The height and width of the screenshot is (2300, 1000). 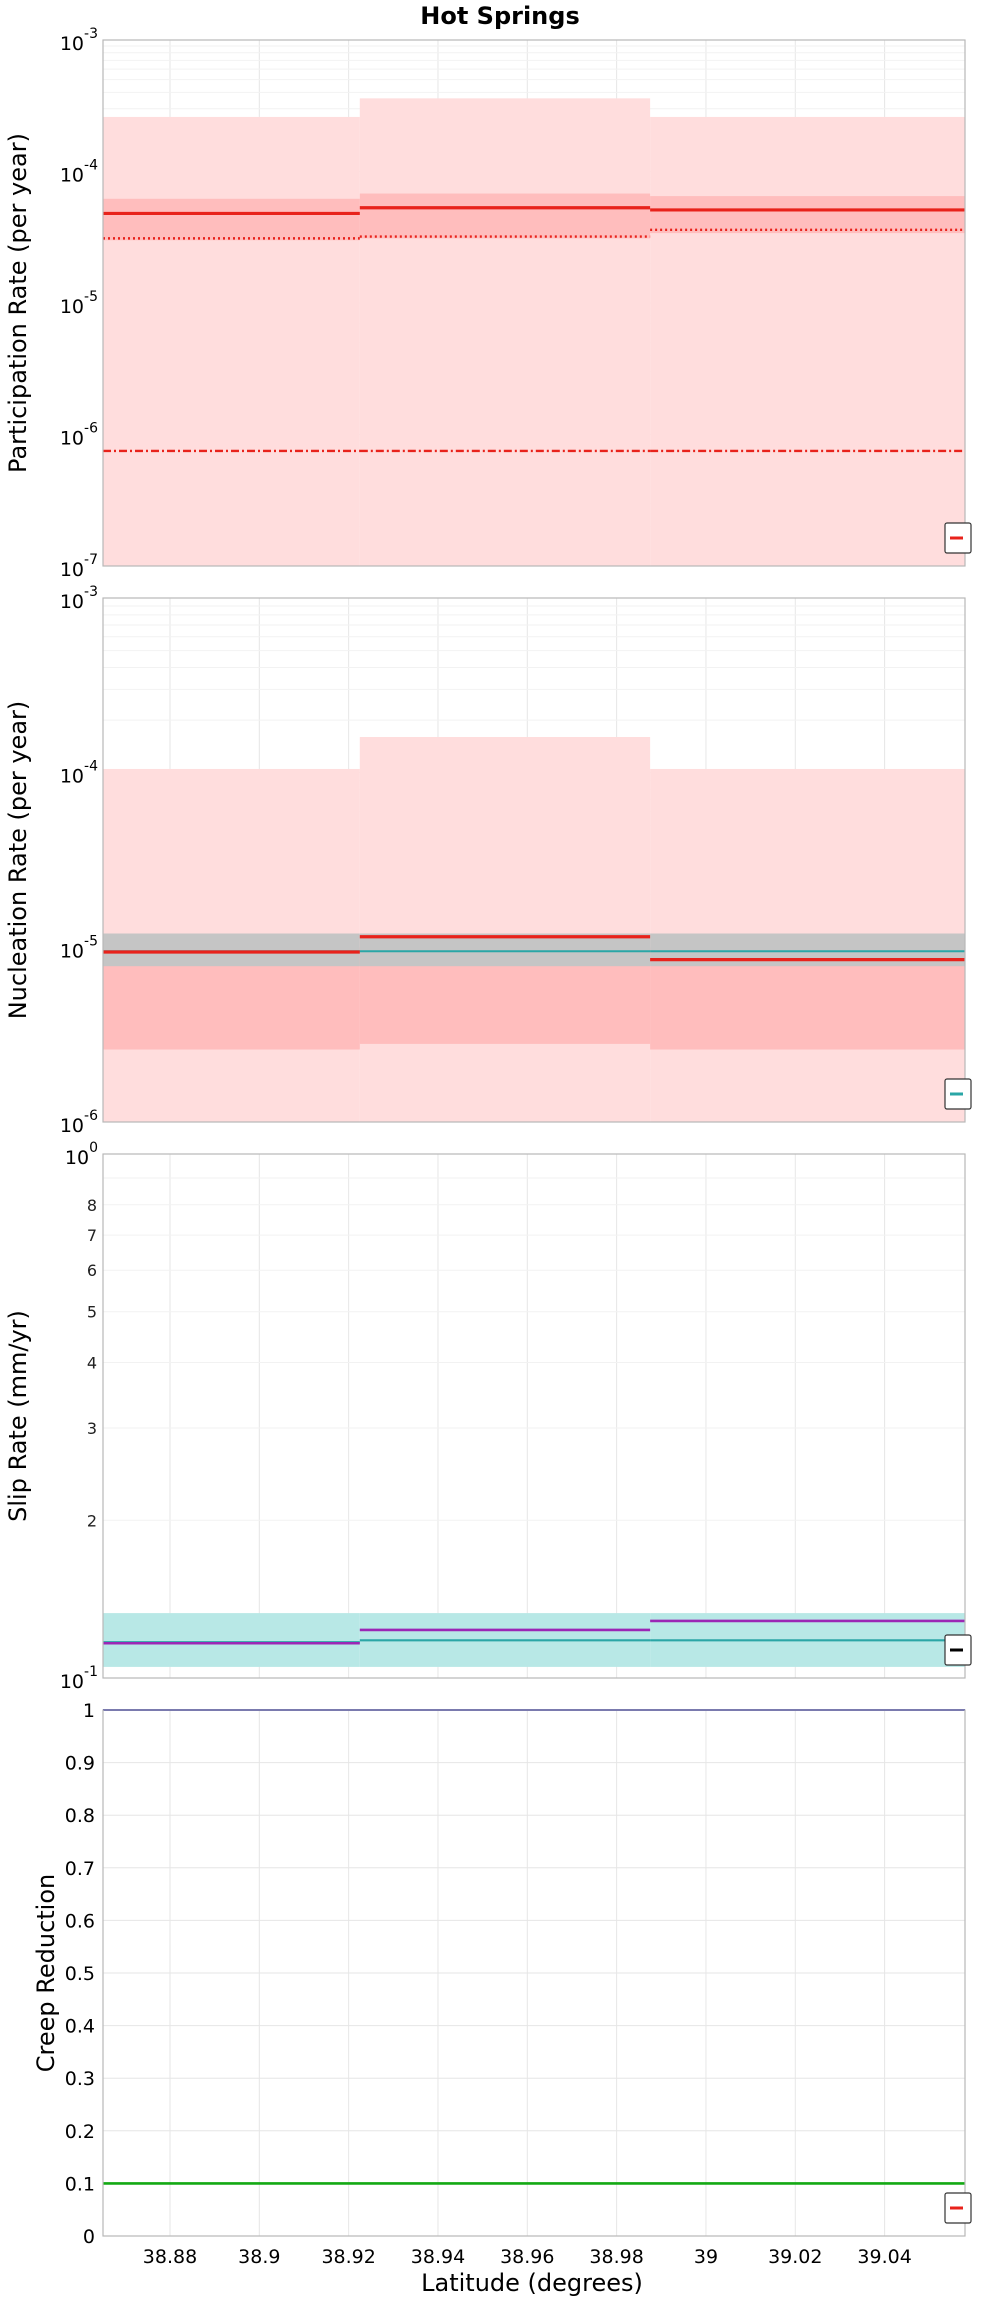 What do you see at coordinates (92, 1428) in the screenshot?
I see `y-minor-tick-label: 3` at bounding box center [92, 1428].